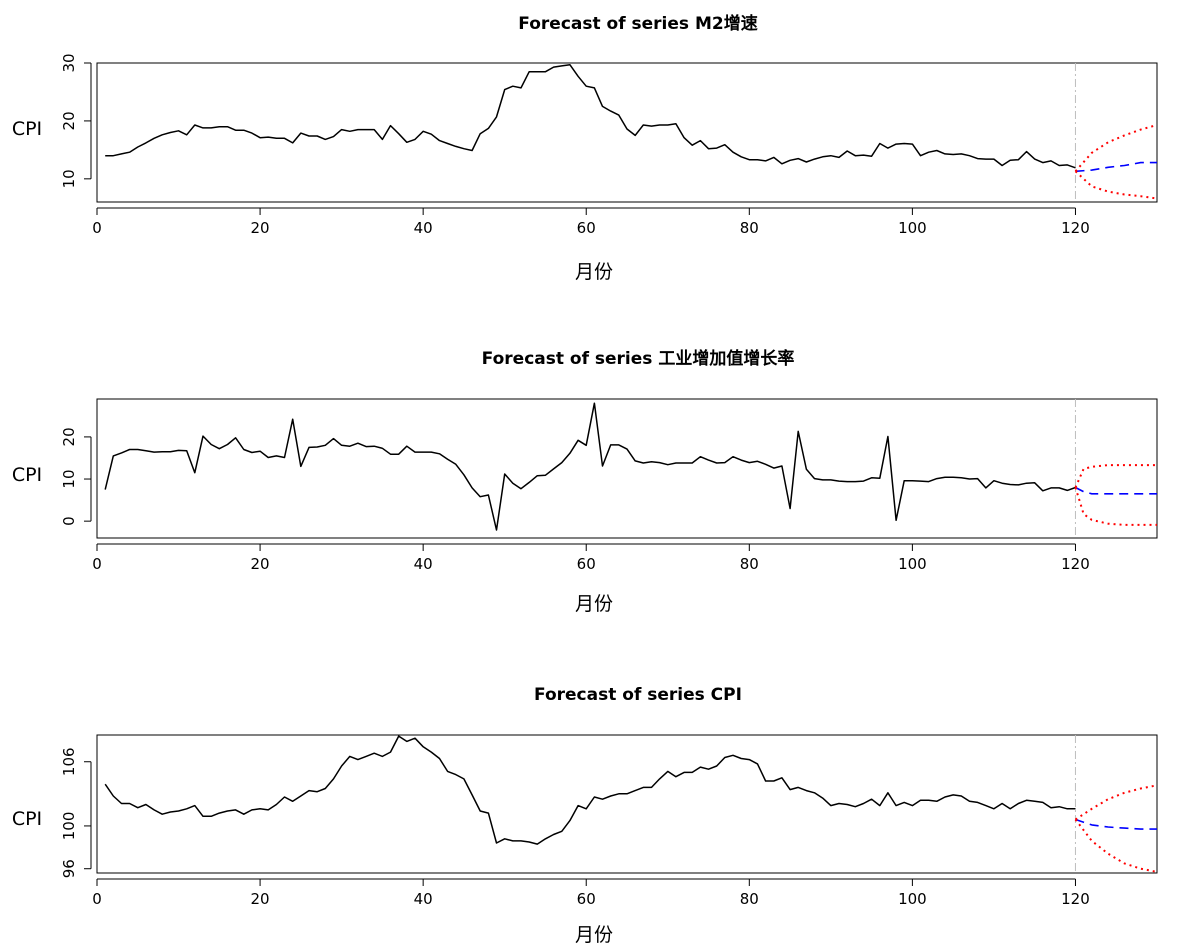  Describe the element at coordinates (69, 62) in the screenshot. I see `y-tick-label: 30` at that location.